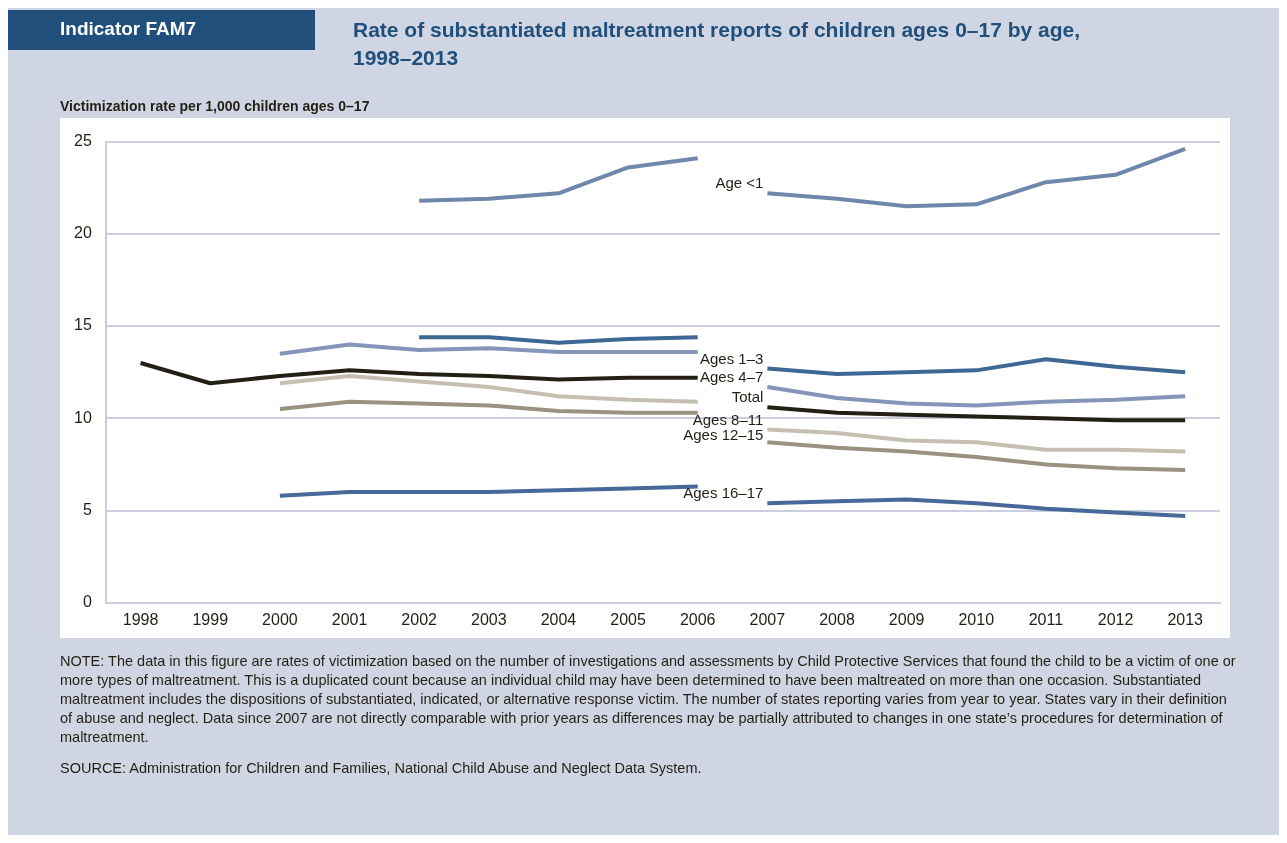  I want to click on series-label: Ages 4–7, so click(731, 377).